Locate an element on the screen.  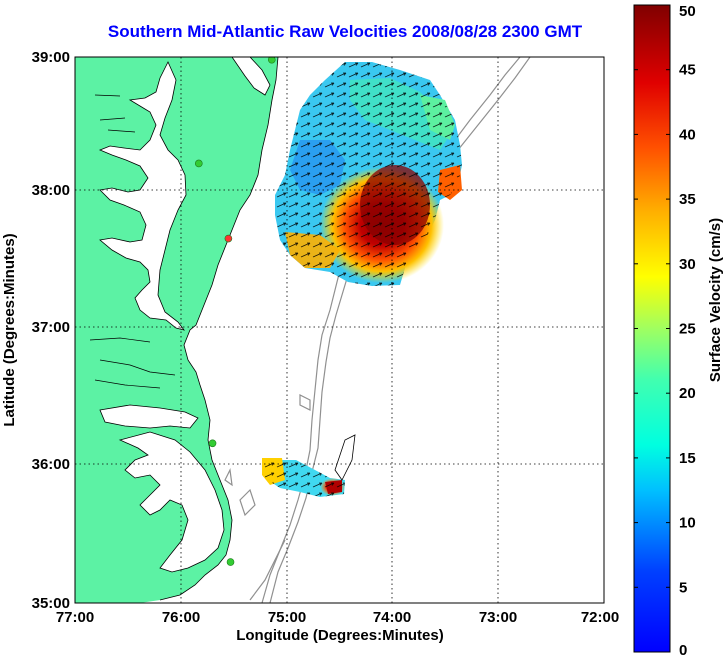
x-tick-labels: 77:00 76:00 75:00 74:00 73:00 72:00 is located at coordinates (337, 617).